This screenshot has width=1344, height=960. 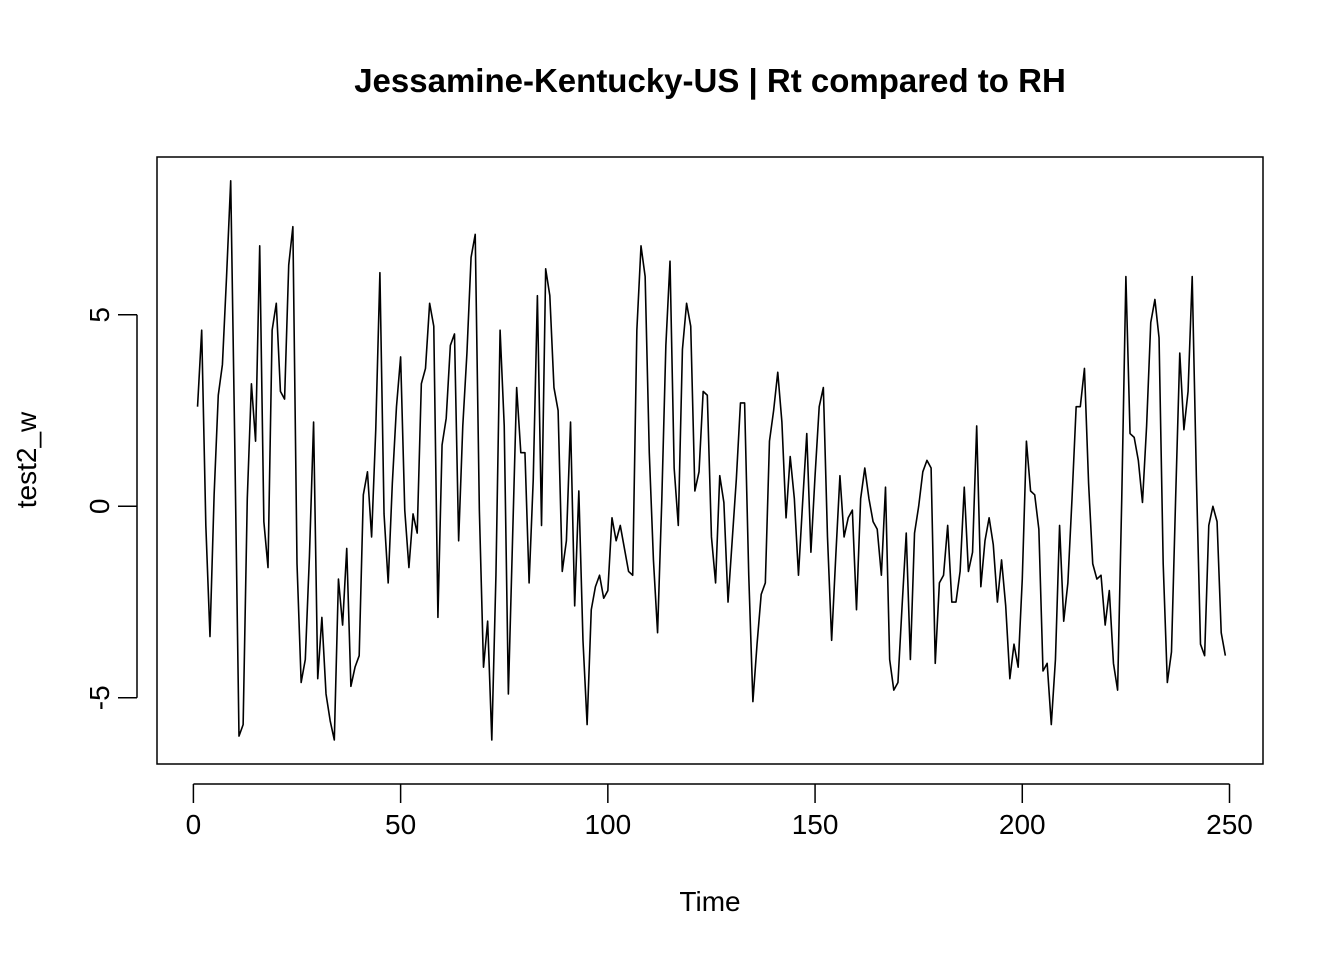 What do you see at coordinates (26, 459) in the screenshot?
I see `y-axis-label: test2_w` at bounding box center [26, 459].